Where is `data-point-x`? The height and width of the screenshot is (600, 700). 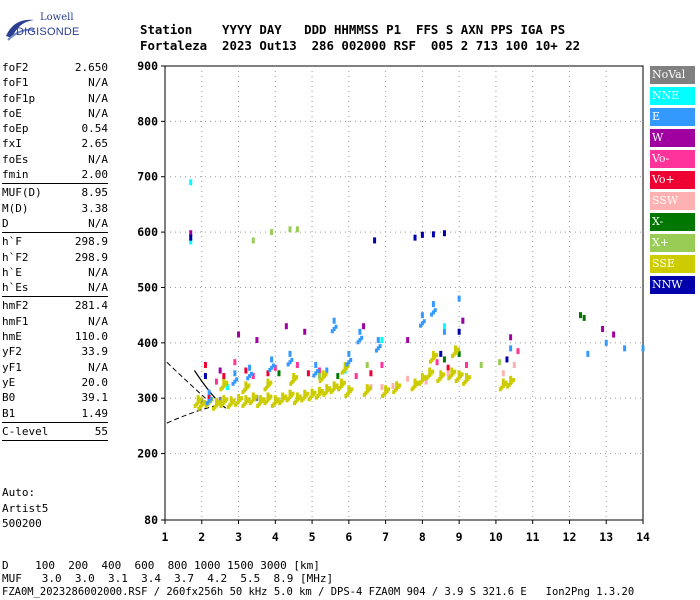 data-point-x is located at coordinates (580, 315).